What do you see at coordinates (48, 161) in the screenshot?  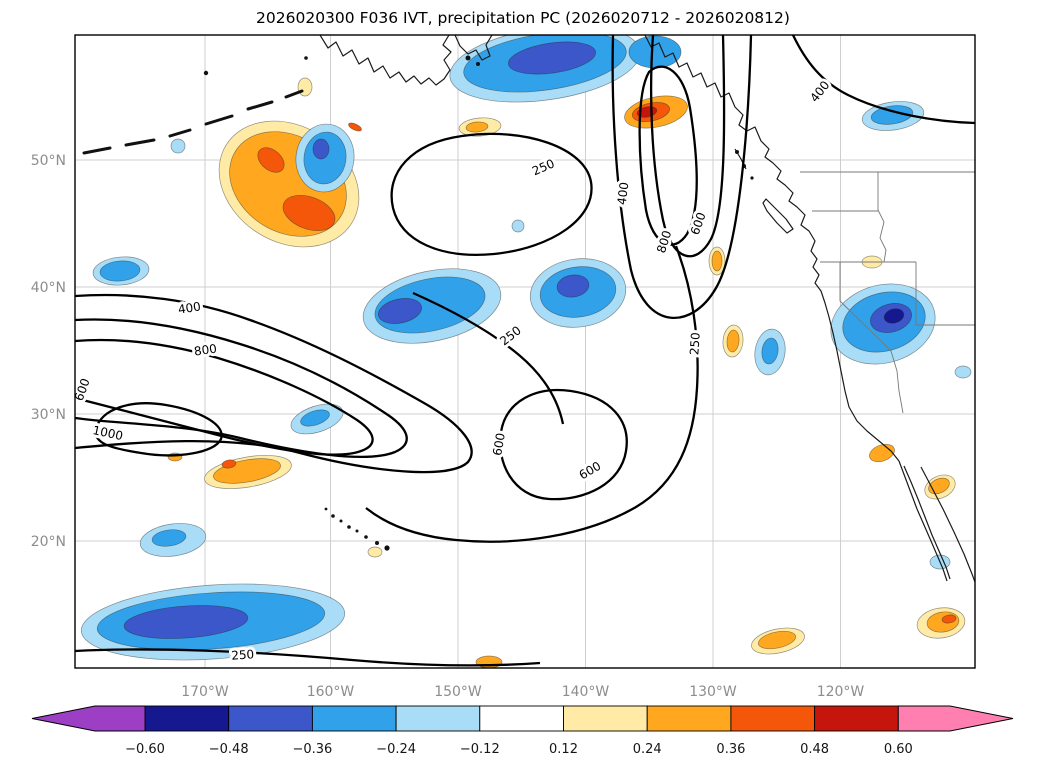 I see `lat-tick-label: 50°N` at bounding box center [48, 161].